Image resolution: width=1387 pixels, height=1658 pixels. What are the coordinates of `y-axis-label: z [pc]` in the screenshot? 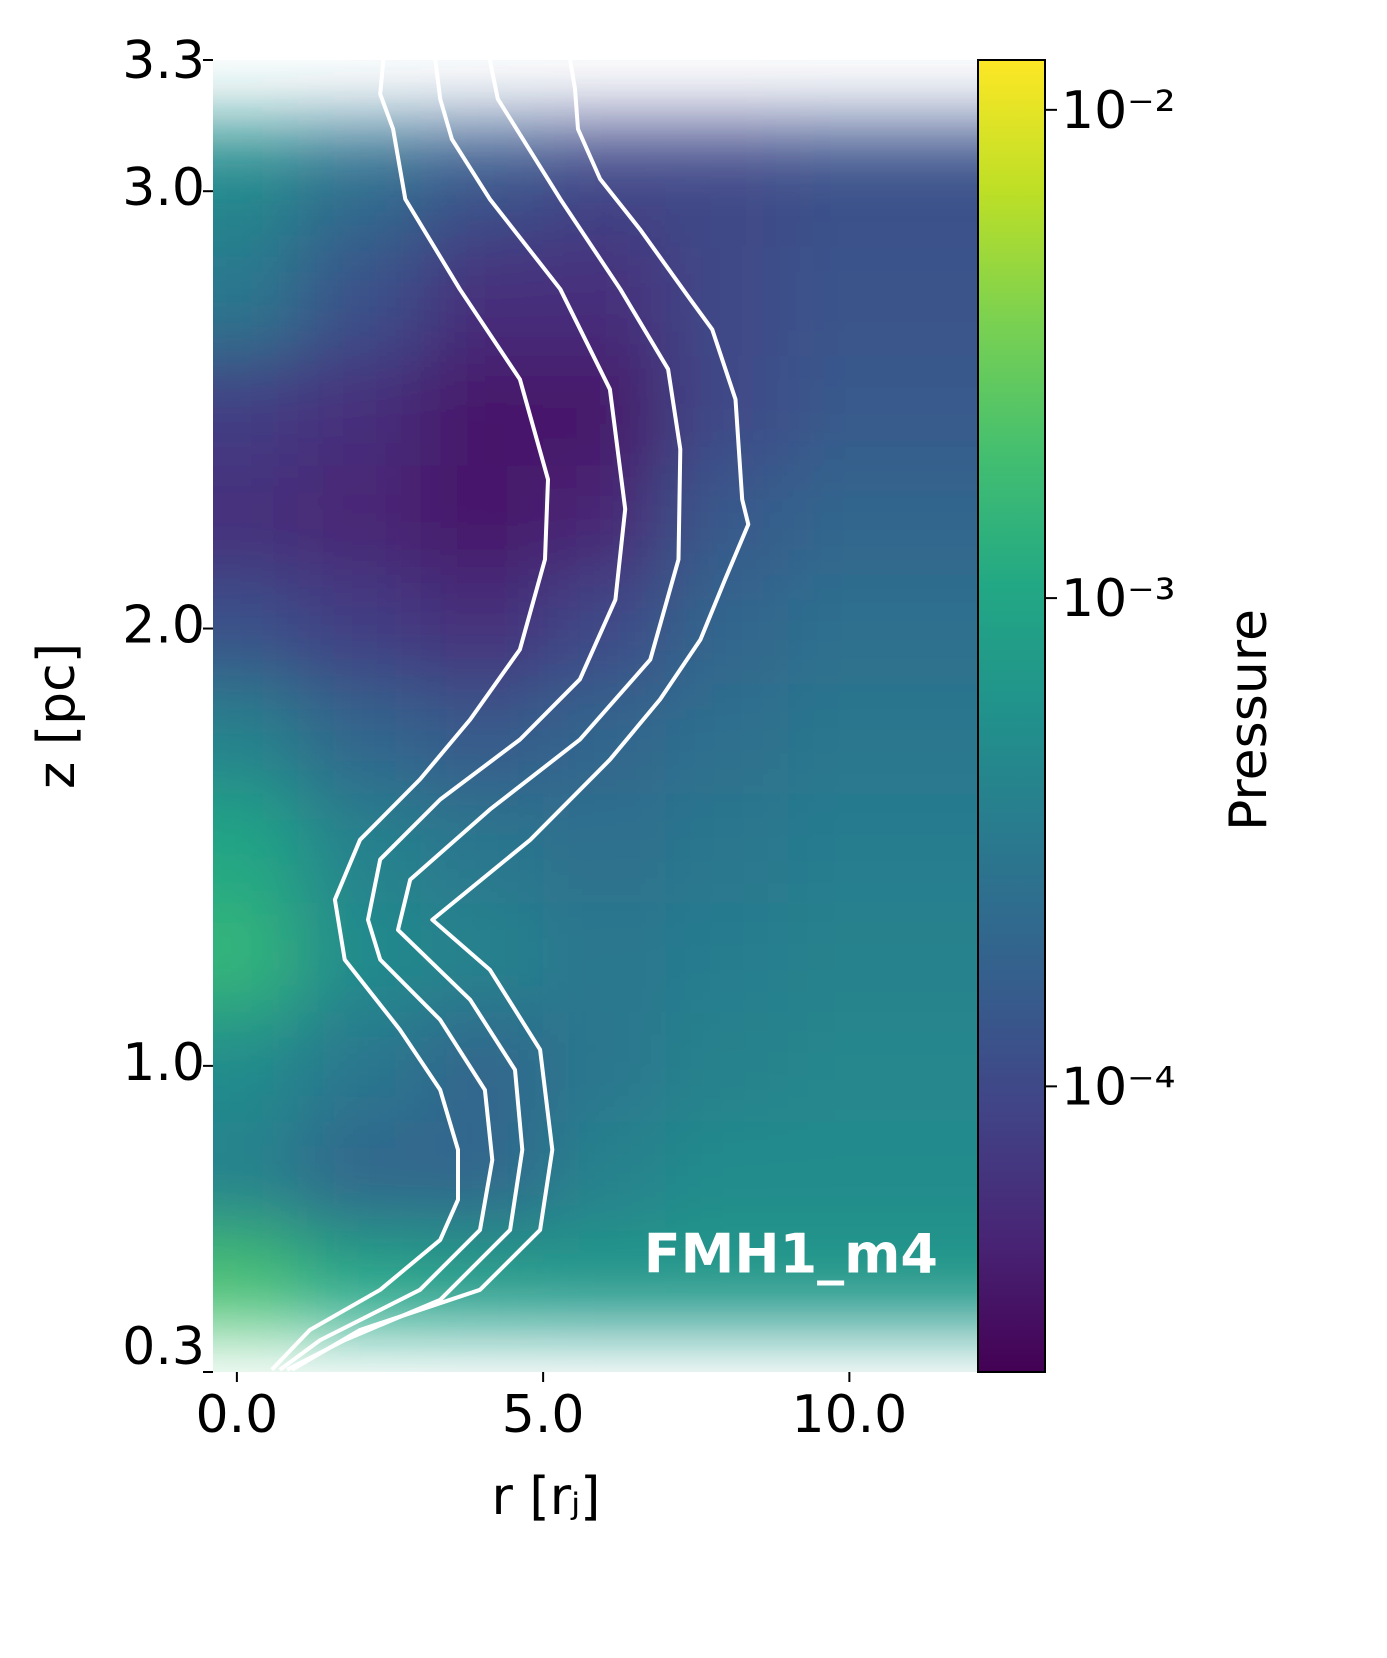 It's located at (57, 716).